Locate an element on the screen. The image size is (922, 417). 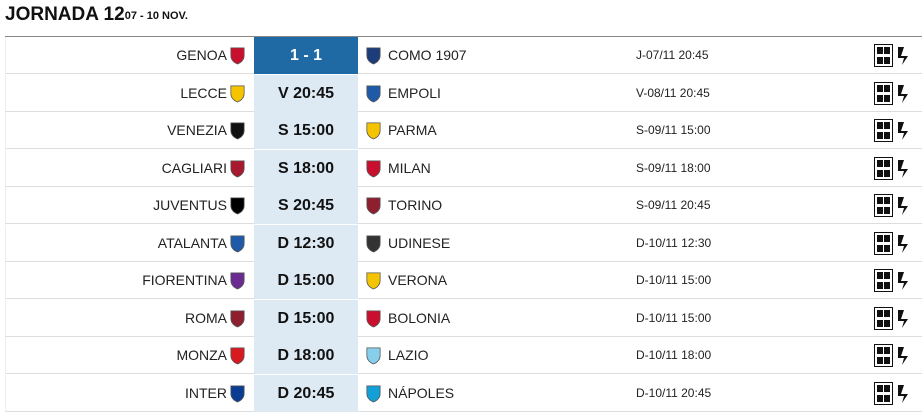
match-result: D 20:45 is located at coordinates (306, 393).